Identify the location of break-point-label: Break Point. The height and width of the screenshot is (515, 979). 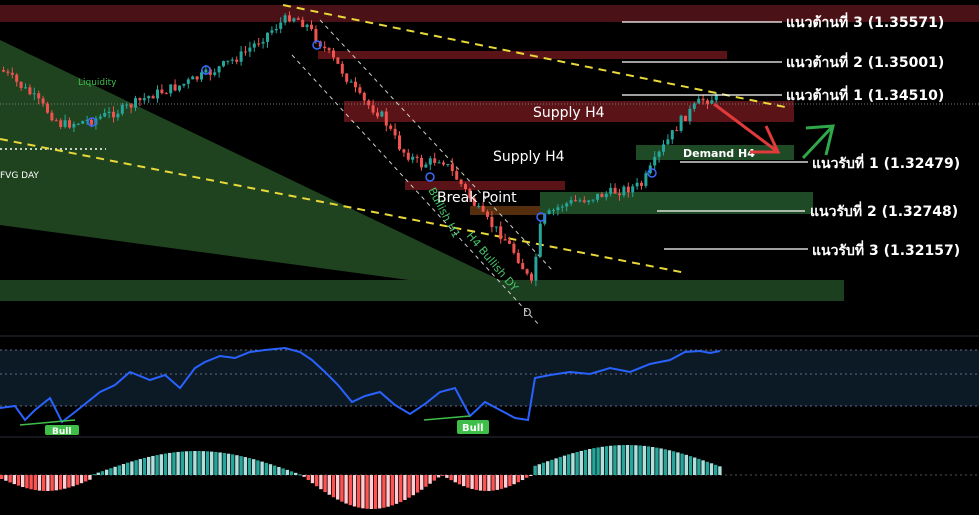
(477, 198).